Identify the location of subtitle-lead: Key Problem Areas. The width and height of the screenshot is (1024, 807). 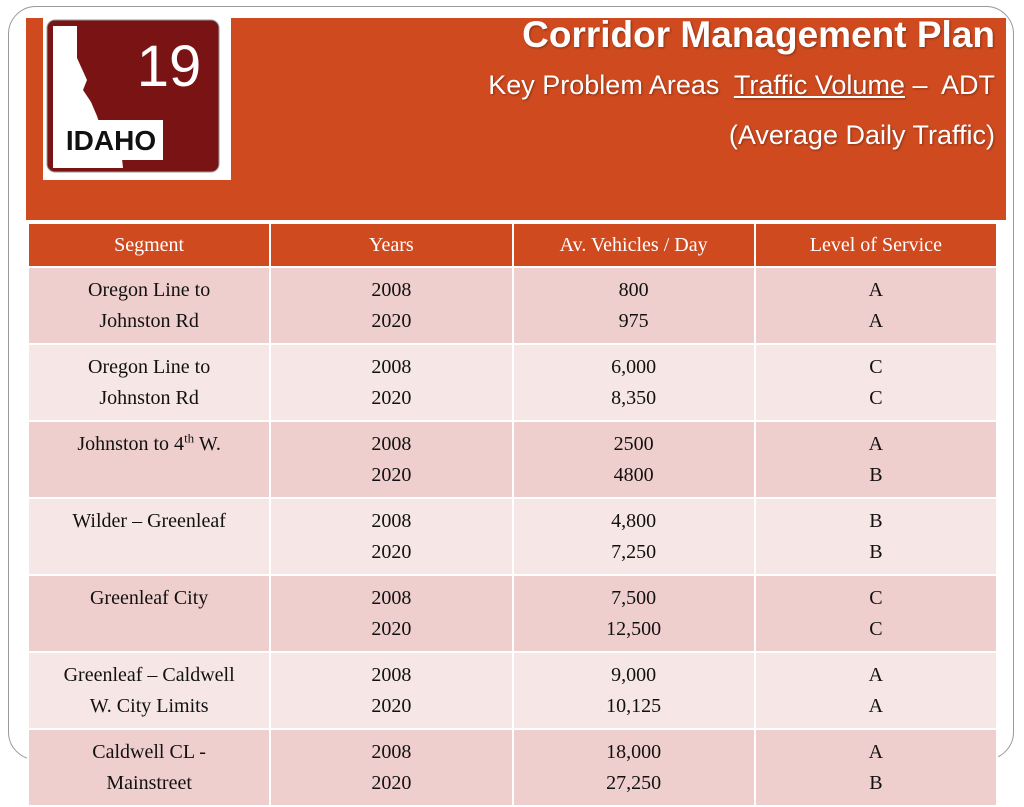
(604, 85).